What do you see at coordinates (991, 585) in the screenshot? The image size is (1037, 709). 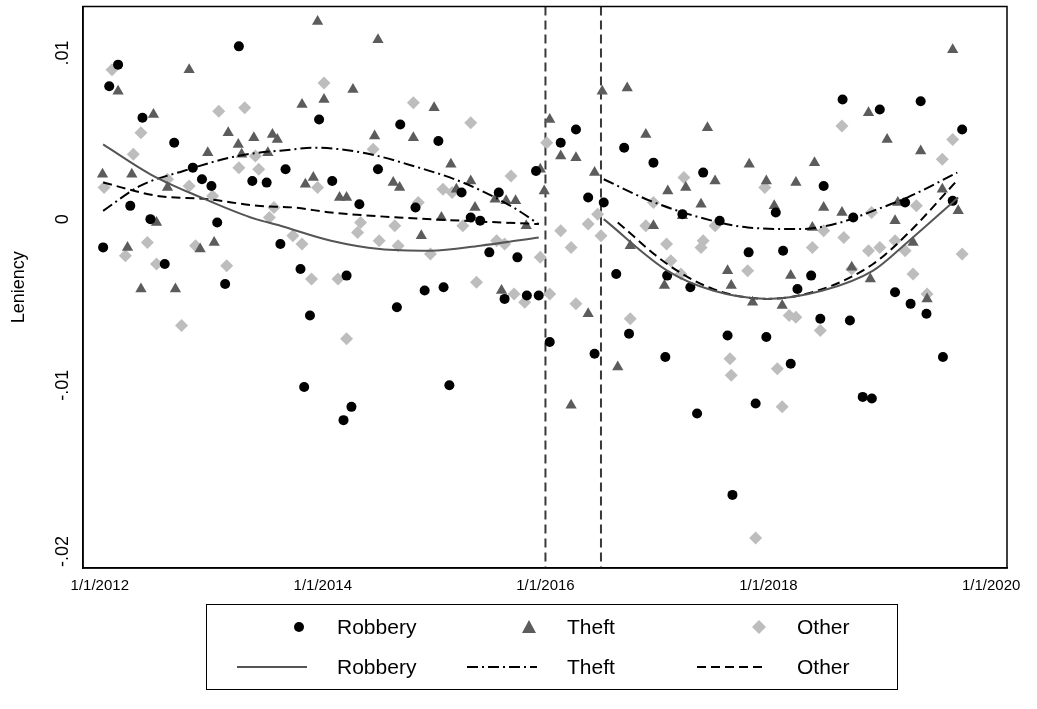 I see `x-tick-label: 1/1/2020` at bounding box center [991, 585].